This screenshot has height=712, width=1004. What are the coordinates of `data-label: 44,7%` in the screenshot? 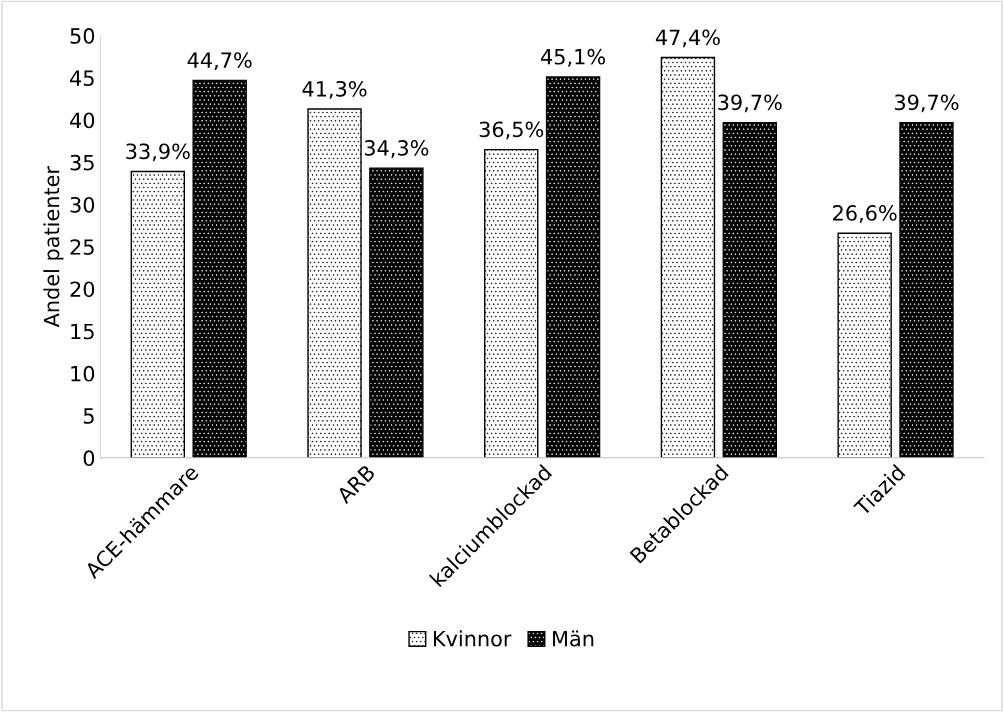 It's located at (219, 61).